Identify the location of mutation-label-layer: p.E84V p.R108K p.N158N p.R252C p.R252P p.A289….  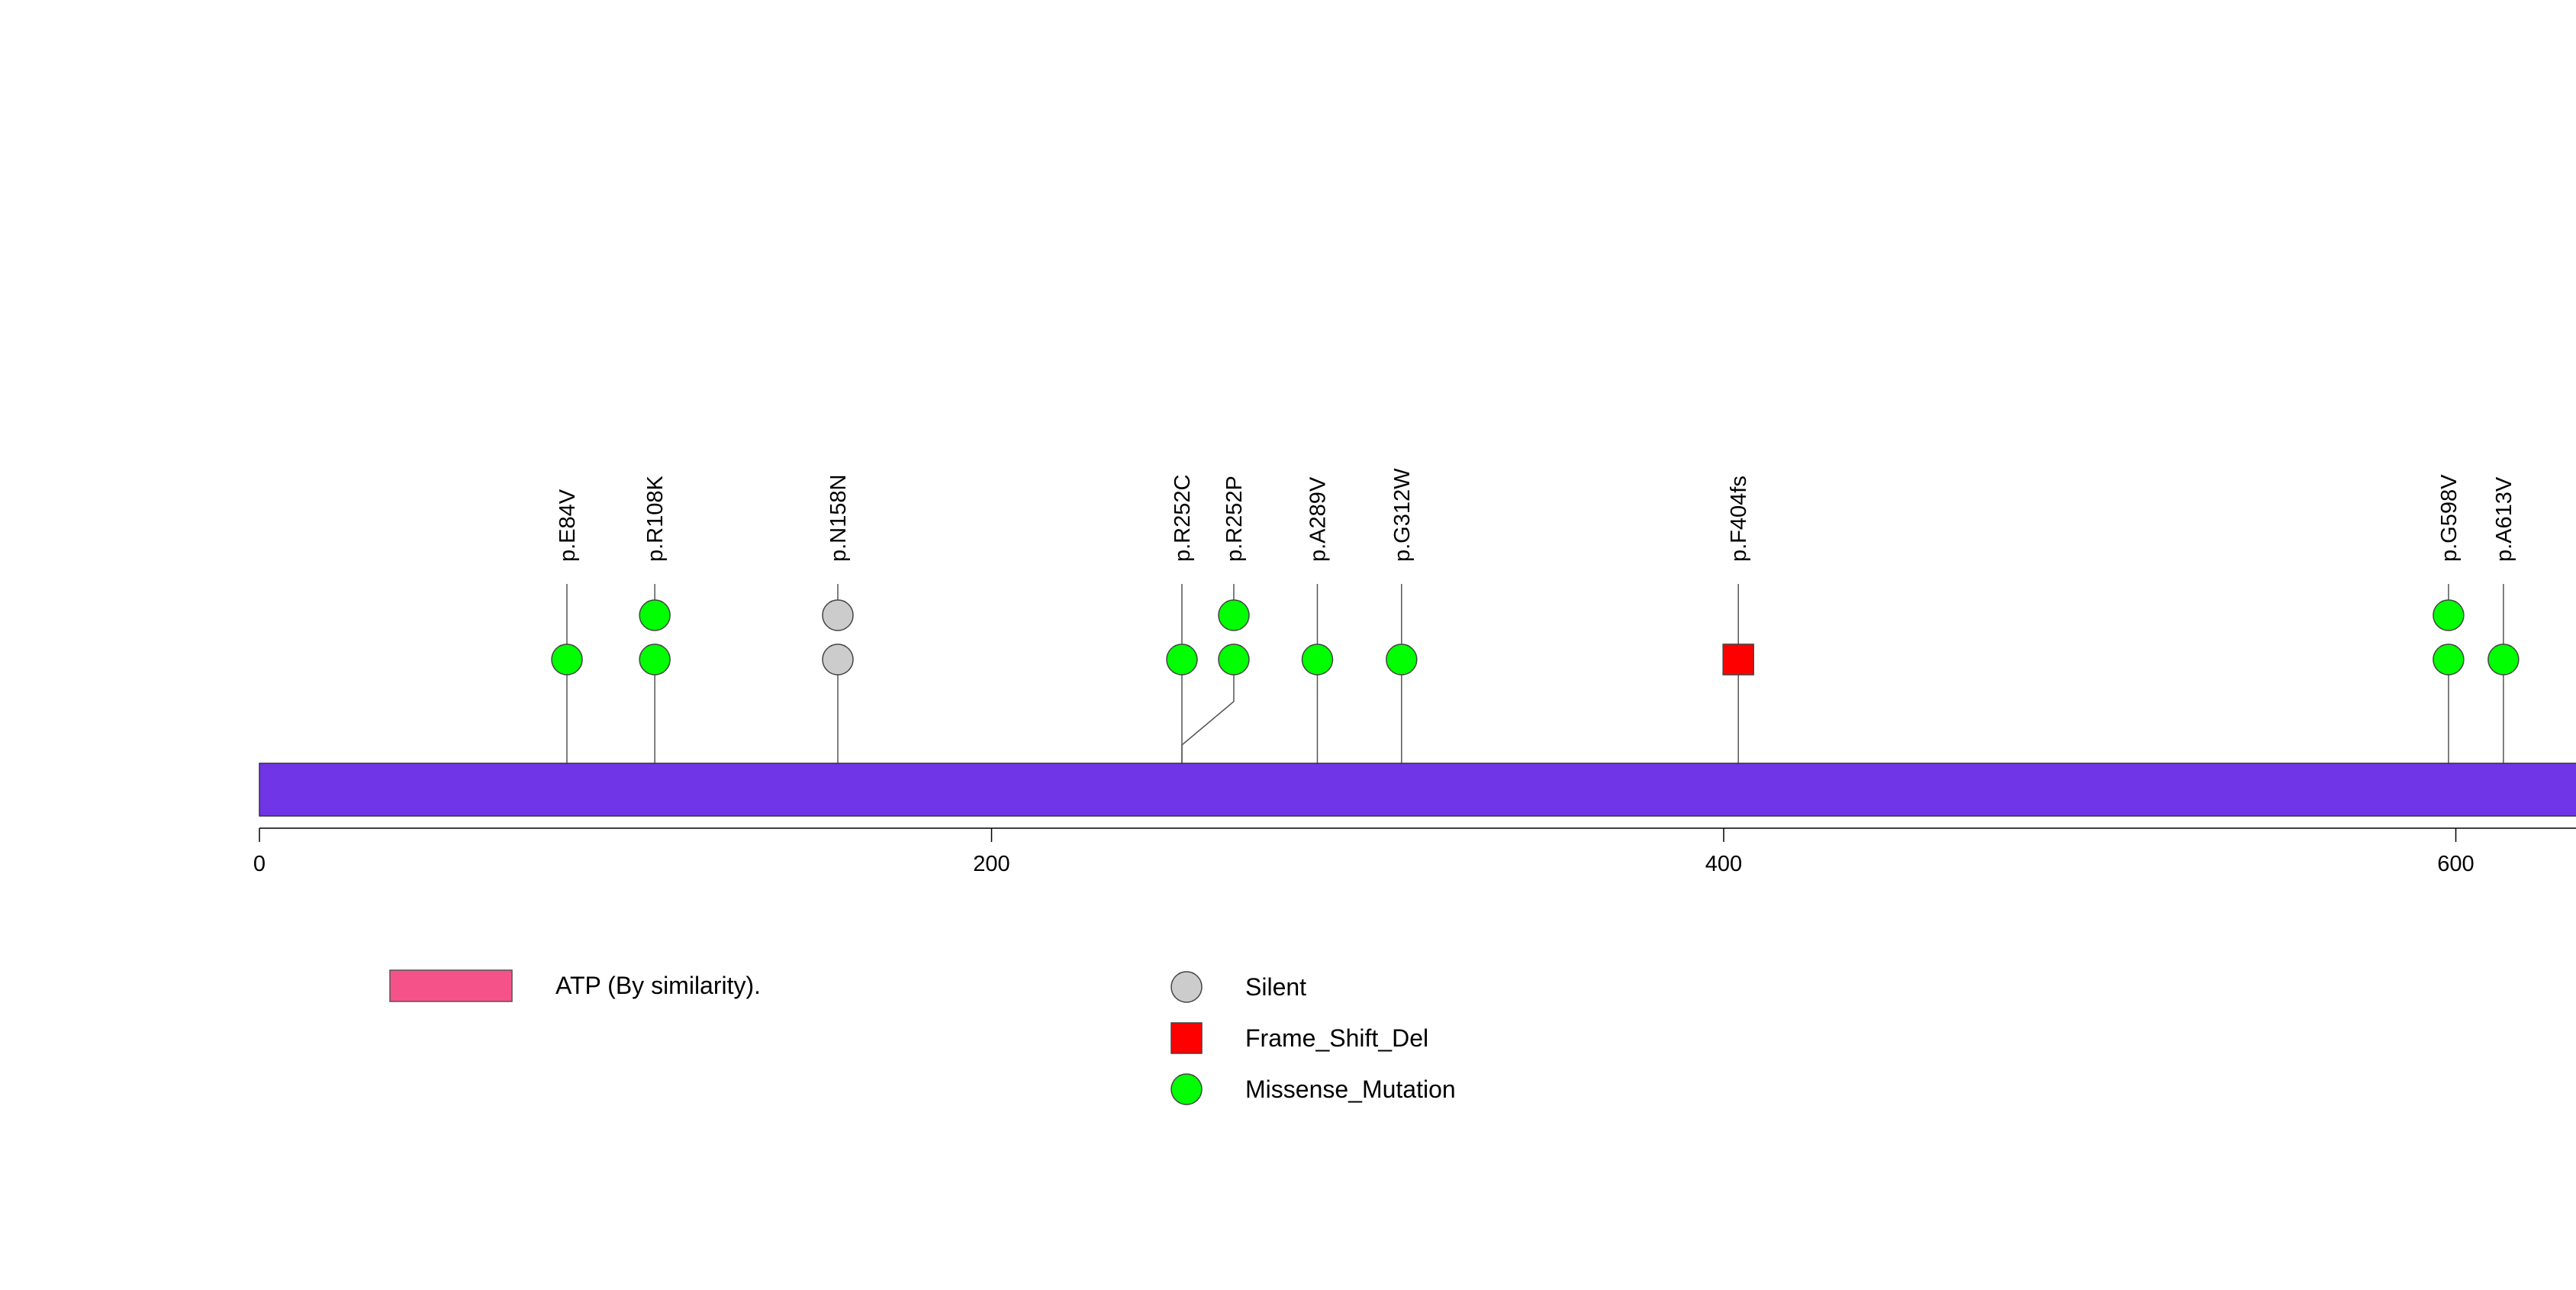
(1535, 515).